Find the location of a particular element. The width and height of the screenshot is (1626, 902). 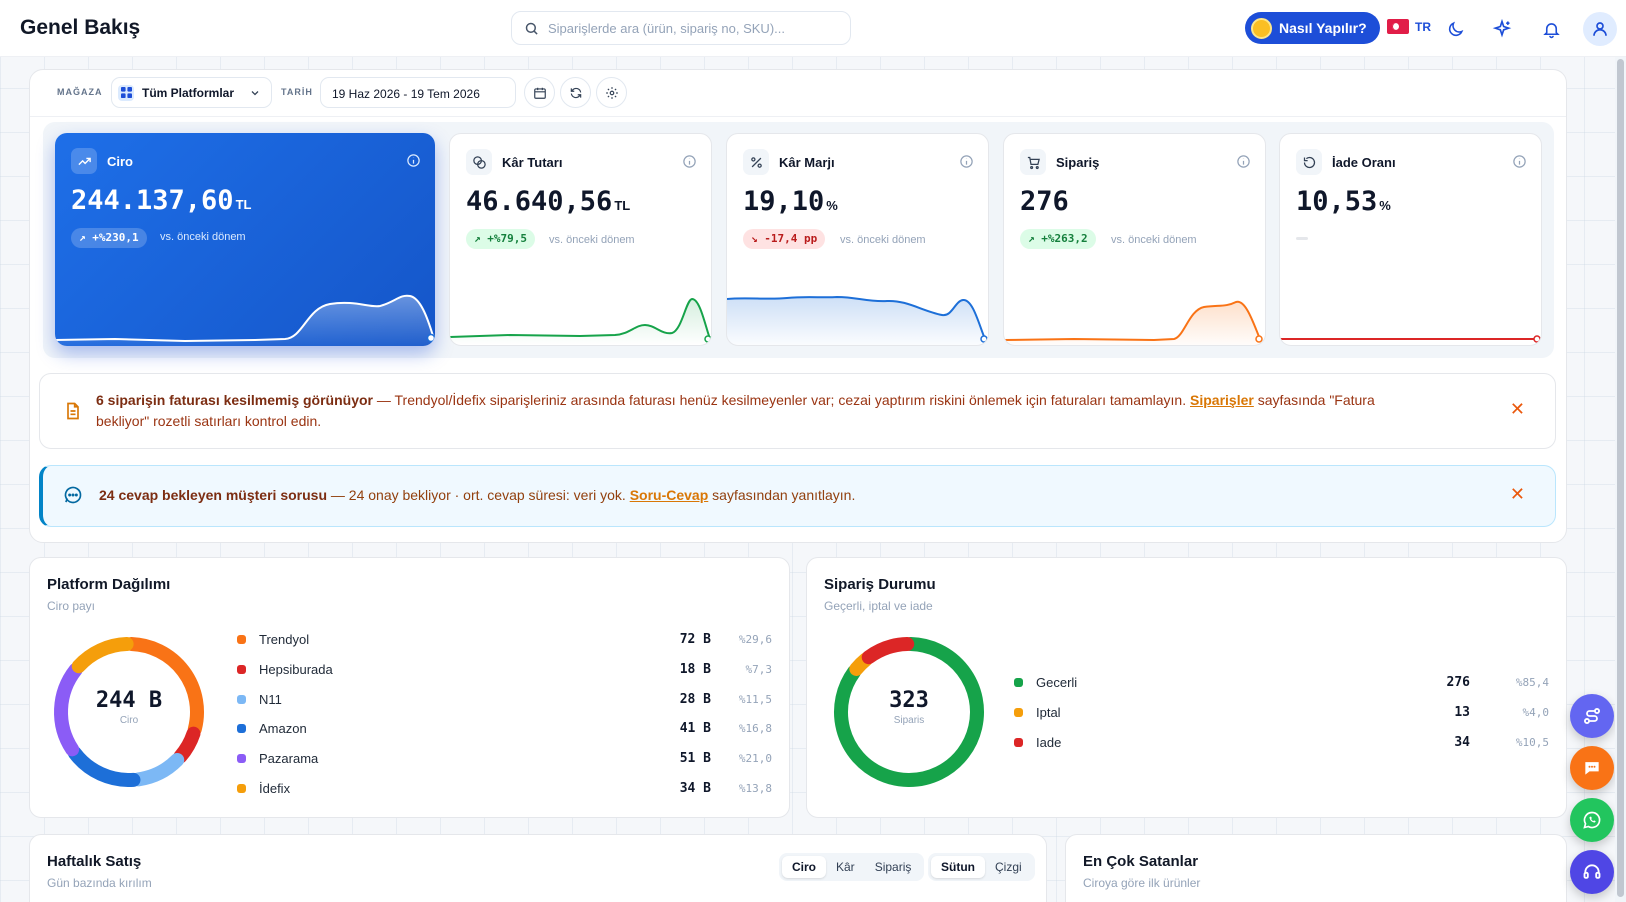

legend-item: Hepsiburada 18 B %7,3 is located at coordinates (504, 670).